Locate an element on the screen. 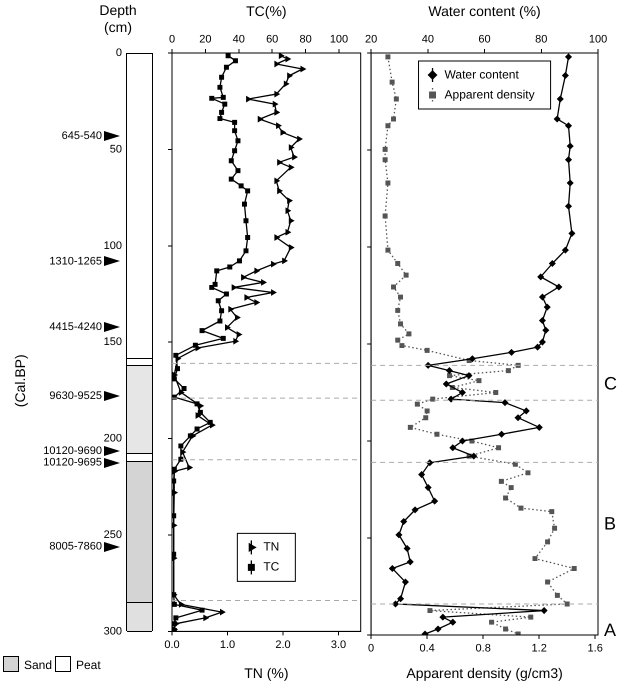 The height and width of the screenshot is (684, 629). text: 4415-4240 is located at coordinates (75, 326).